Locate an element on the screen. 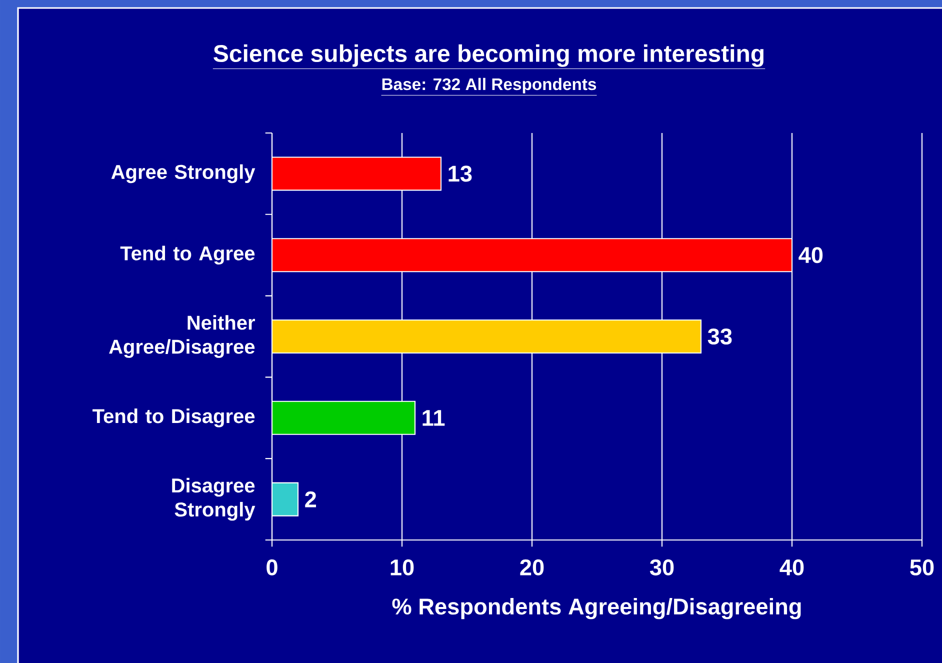 The image size is (942, 663). data-label: 2 is located at coordinates (310, 499).